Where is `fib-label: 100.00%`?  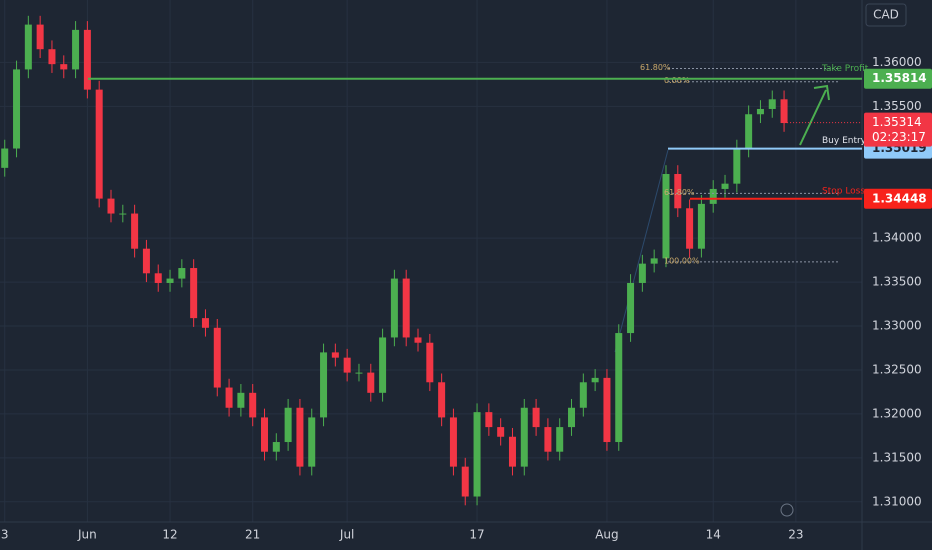
fib-label: 100.00% is located at coordinates (682, 260).